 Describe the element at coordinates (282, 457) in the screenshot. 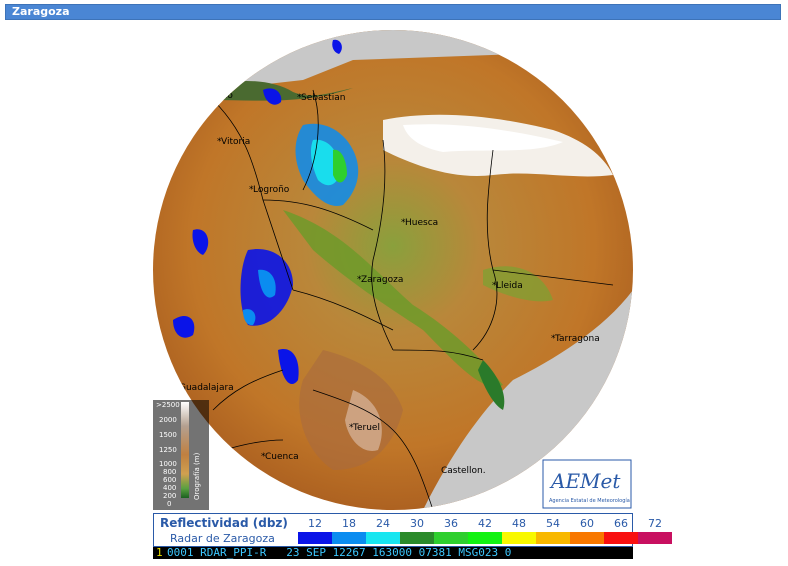

I see `city-cuenca: Cuenca` at that location.